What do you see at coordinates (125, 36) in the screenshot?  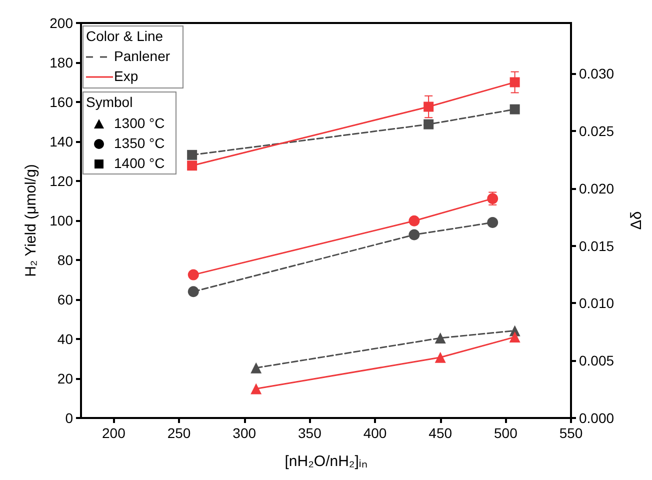 I see `legend-title: Color & Line` at bounding box center [125, 36].